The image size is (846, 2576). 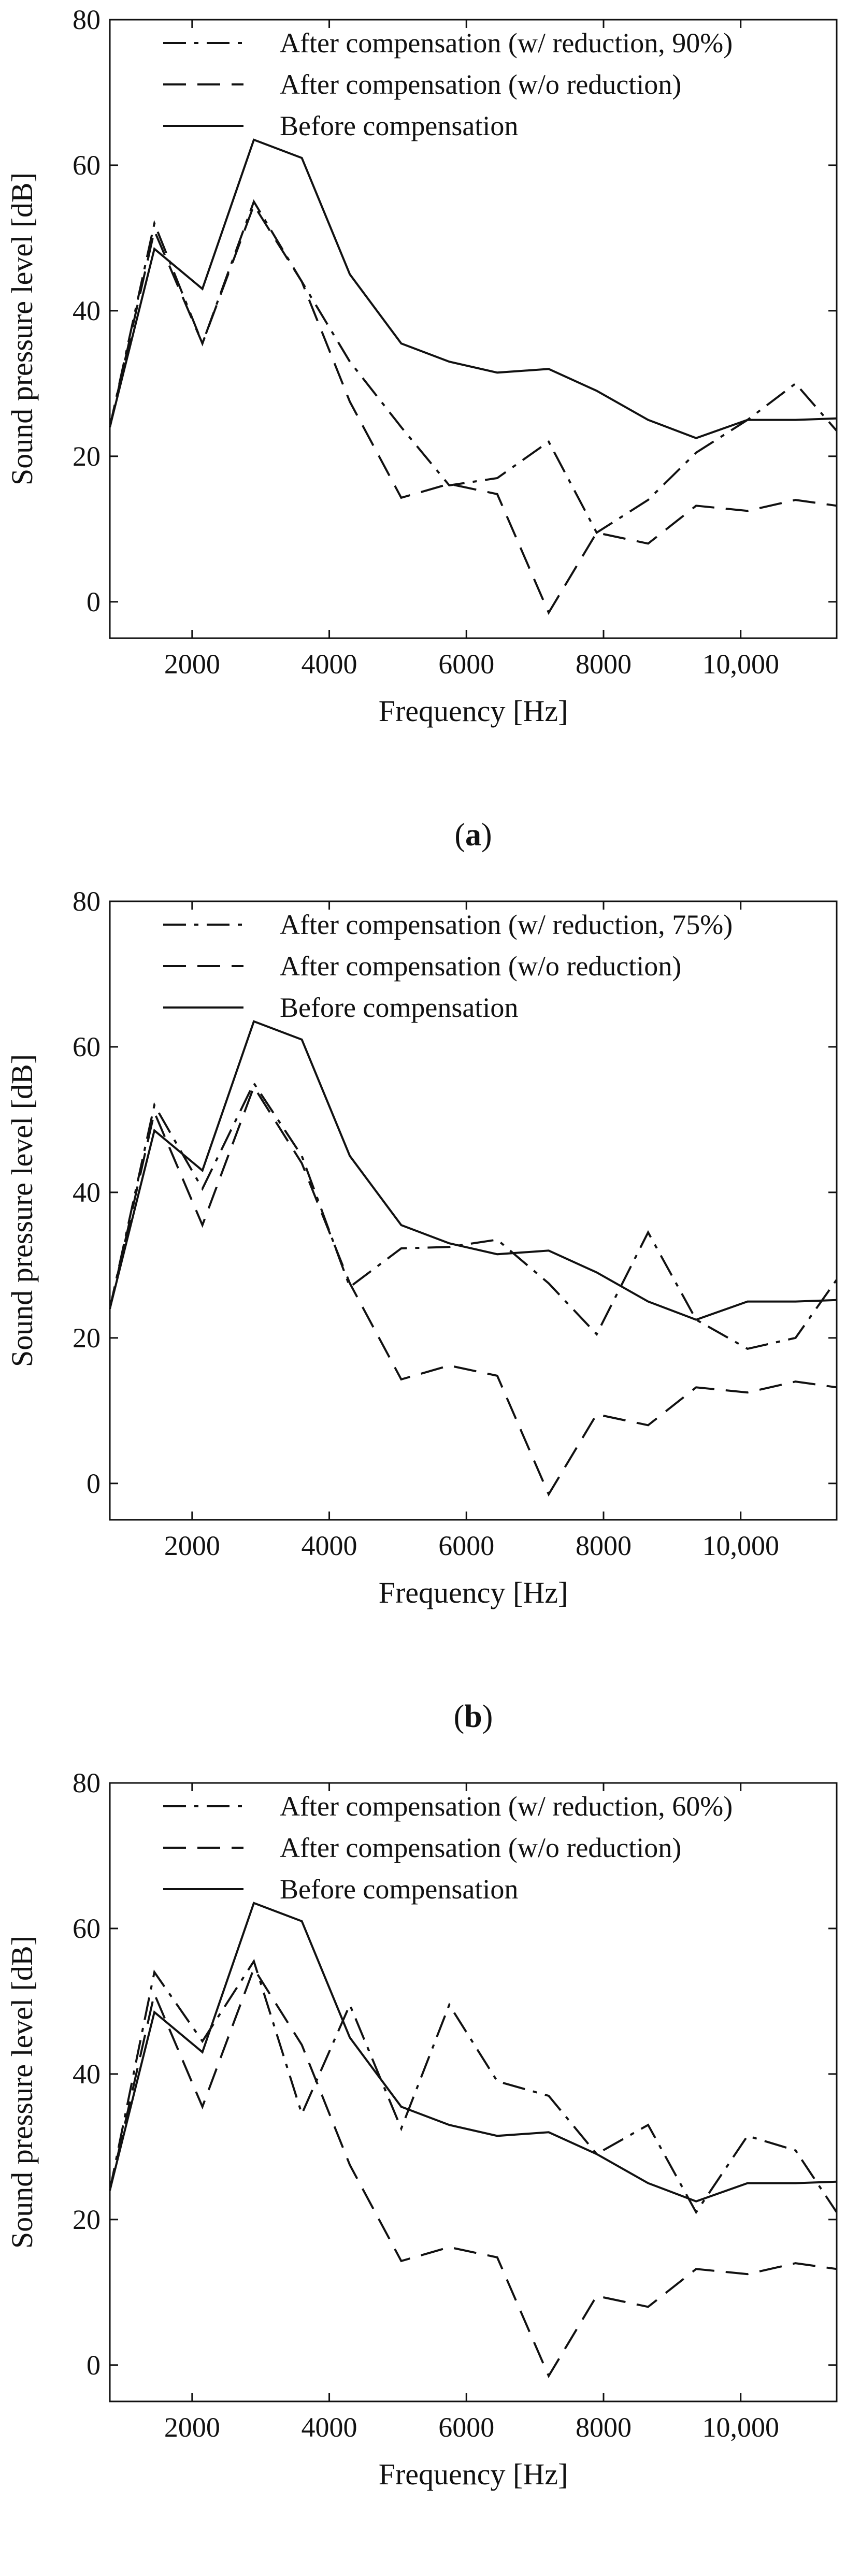 I want to click on legend-label: After compensation (w/ reduction, 60%), so click(x=506, y=1806).